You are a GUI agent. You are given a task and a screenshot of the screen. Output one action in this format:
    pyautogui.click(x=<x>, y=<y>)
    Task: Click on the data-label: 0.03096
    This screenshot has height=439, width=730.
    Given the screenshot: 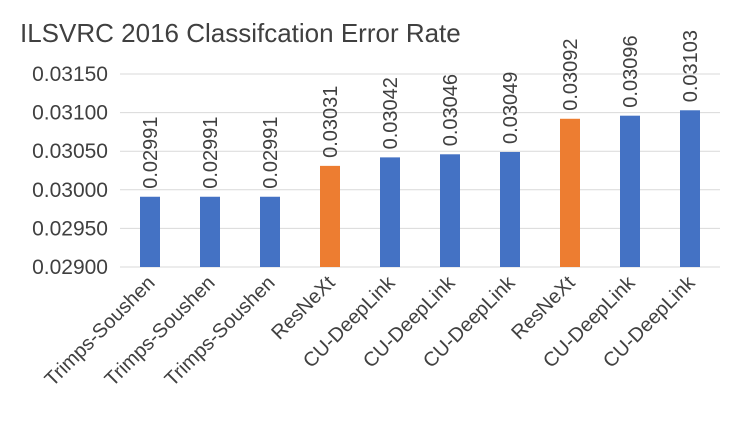 What is the action you would take?
    pyautogui.click(x=631, y=71)
    